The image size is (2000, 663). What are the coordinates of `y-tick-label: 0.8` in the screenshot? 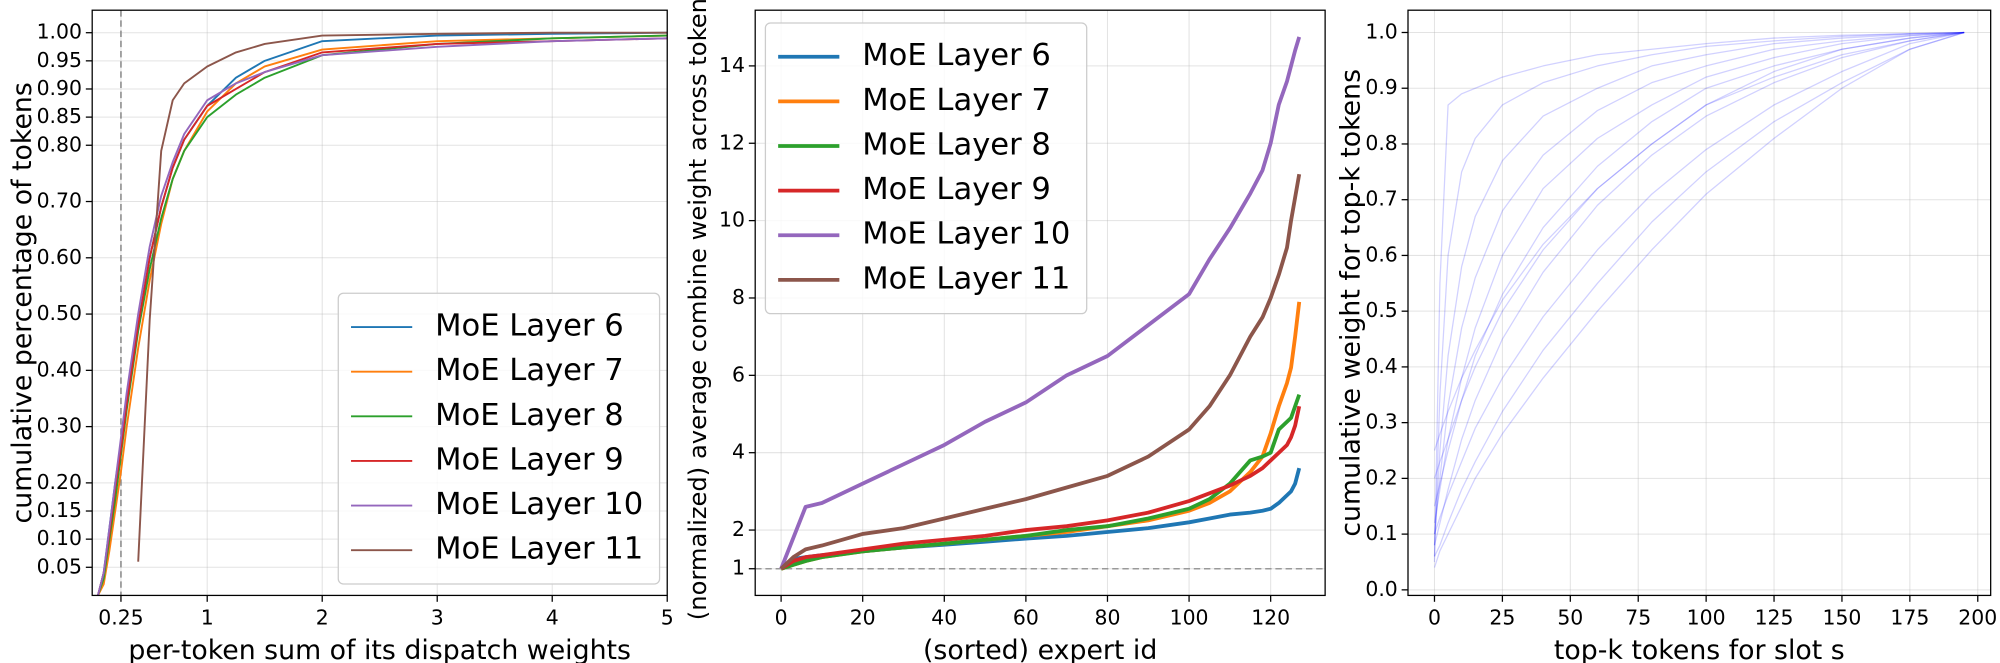 It's located at (1381, 143).